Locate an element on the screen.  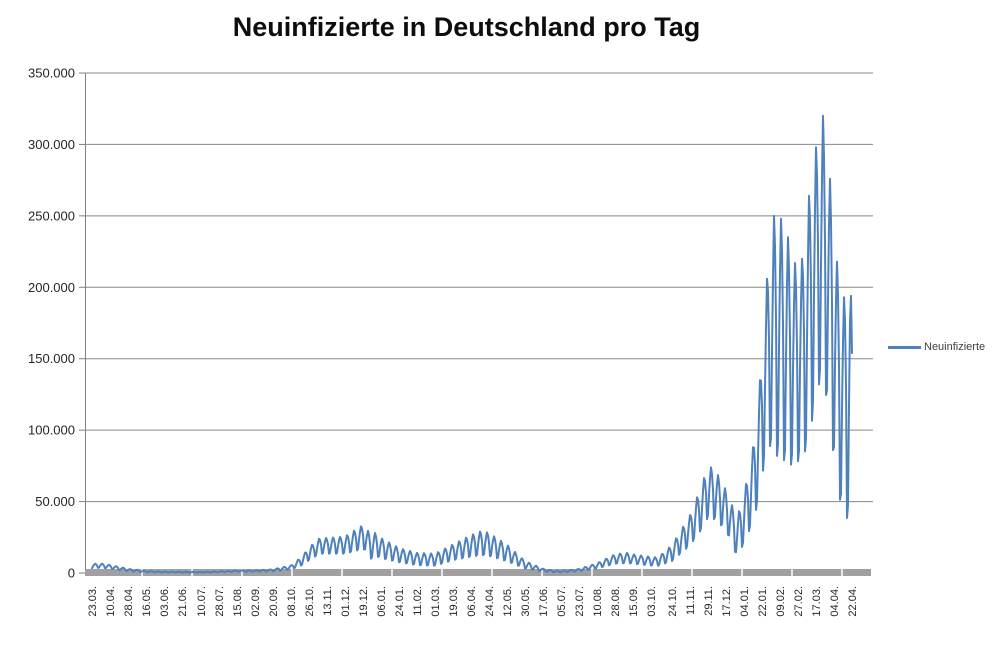
x-axis-label: 24.10. is located at coordinates (673, 601).